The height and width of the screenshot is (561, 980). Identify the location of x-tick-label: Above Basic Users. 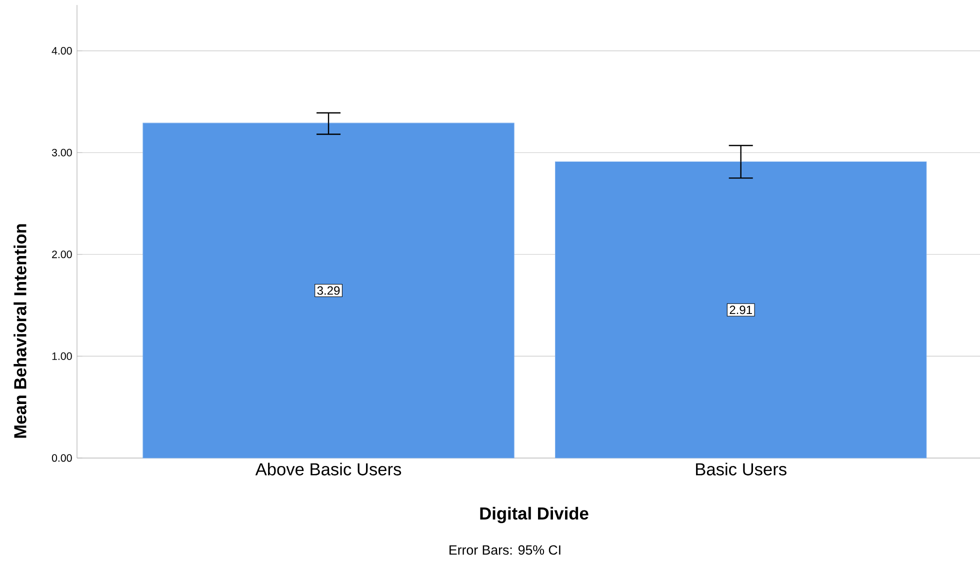
(328, 469).